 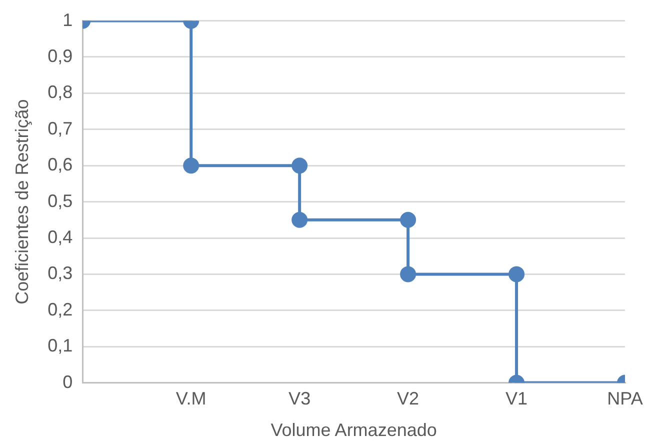 I want to click on y-tick-label: 0,8, so click(x=60, y=92).